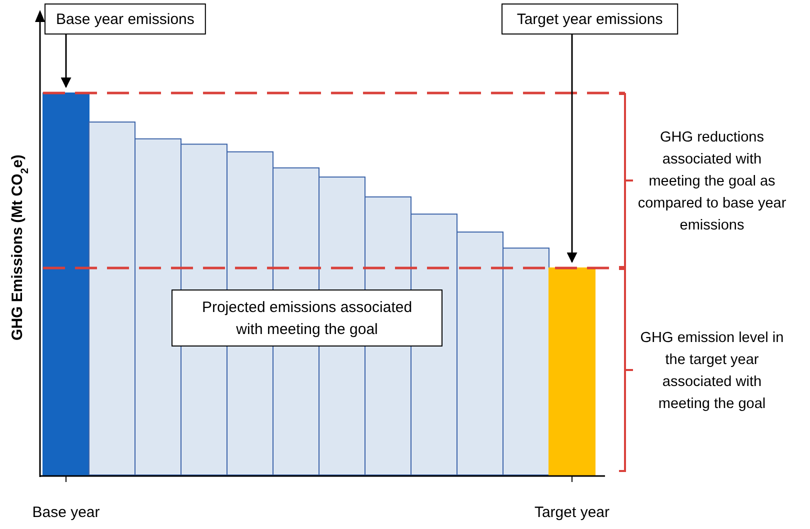  Describe the element at coordinates (712, 181) in the screenshot. I see `text: GHG reductions associated with meeting the goal as compared to base year emissions` at that location.